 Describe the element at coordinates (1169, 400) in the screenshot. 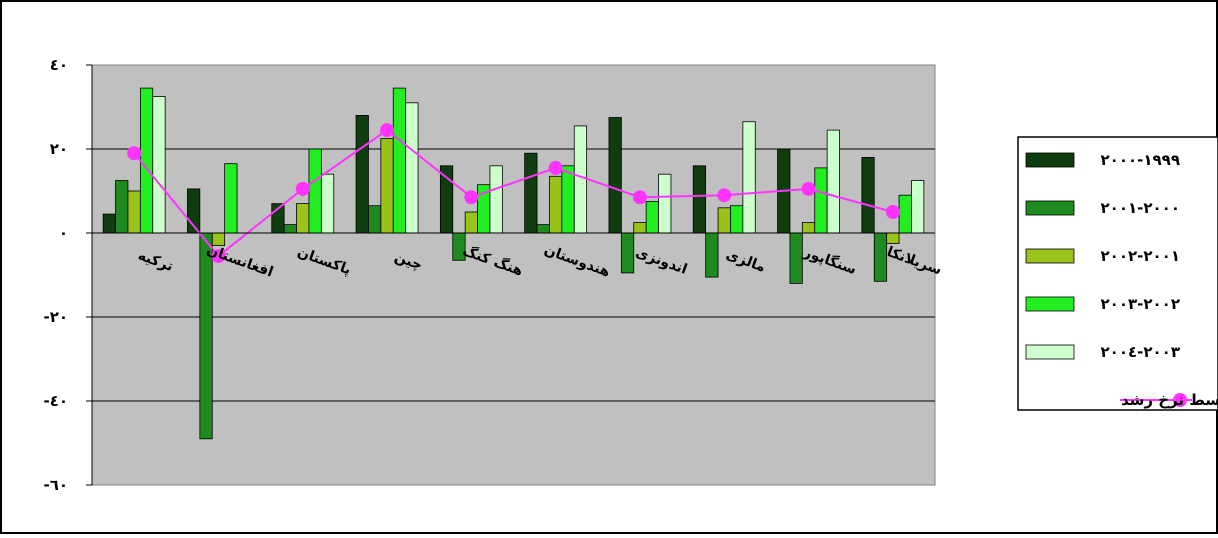

I see `legend-label: متوسط نرخ رشد` at that location.